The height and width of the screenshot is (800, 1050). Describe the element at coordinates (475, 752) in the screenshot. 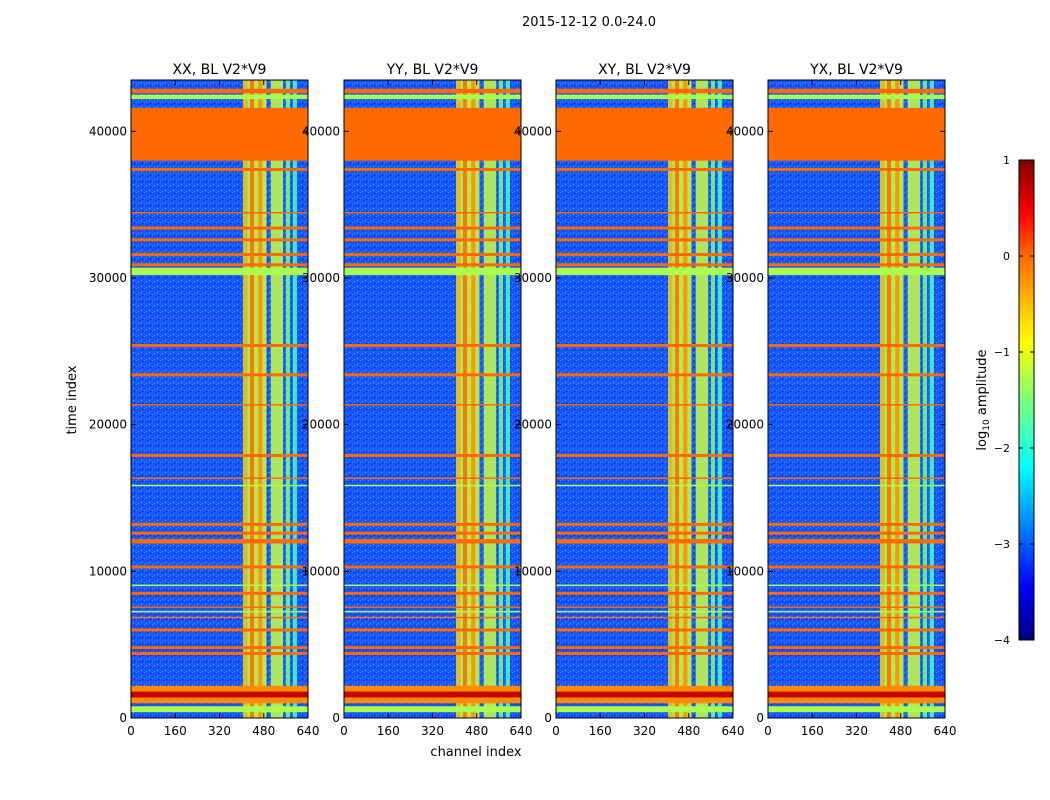

I see `x-axis-label: channel index` at that location.